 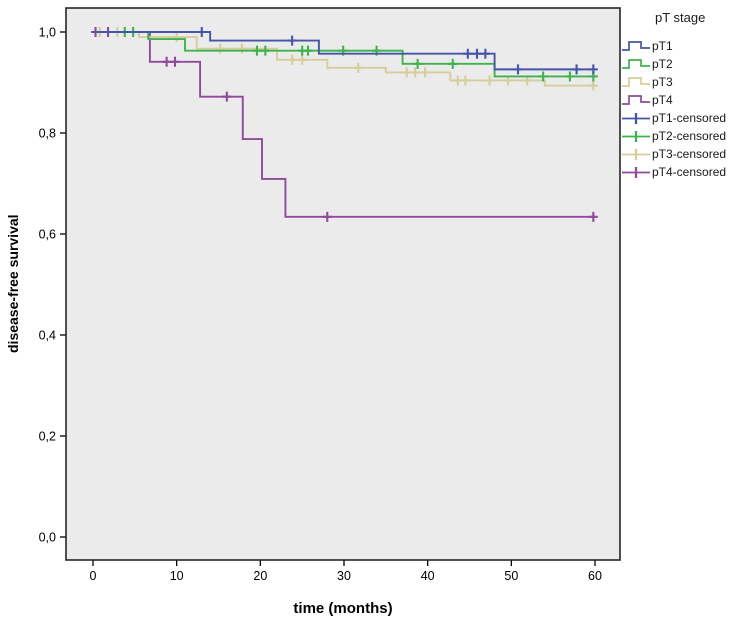 What do you see at coordinates (689, 118) in the screenshot?
I see `legend-item-label: pT1-censored` at bounding box center [689, 118].